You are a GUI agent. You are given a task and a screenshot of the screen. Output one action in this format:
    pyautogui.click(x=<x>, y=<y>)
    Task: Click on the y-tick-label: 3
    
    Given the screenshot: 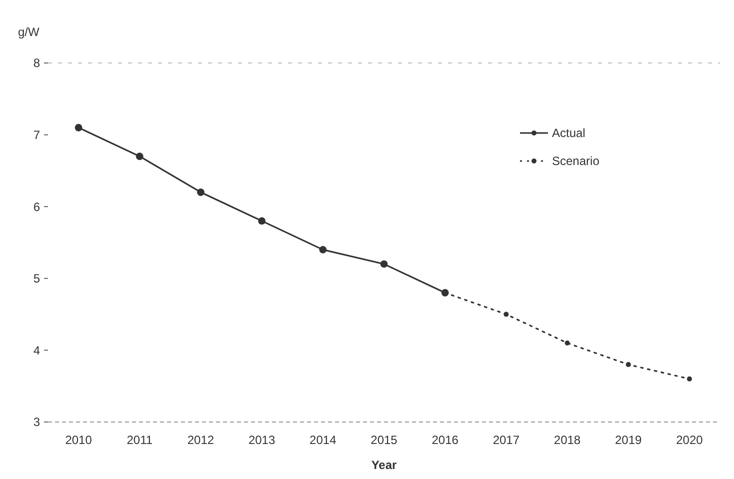 What is the action you would take?
    pyautogui.click(x=36, y=422)
    